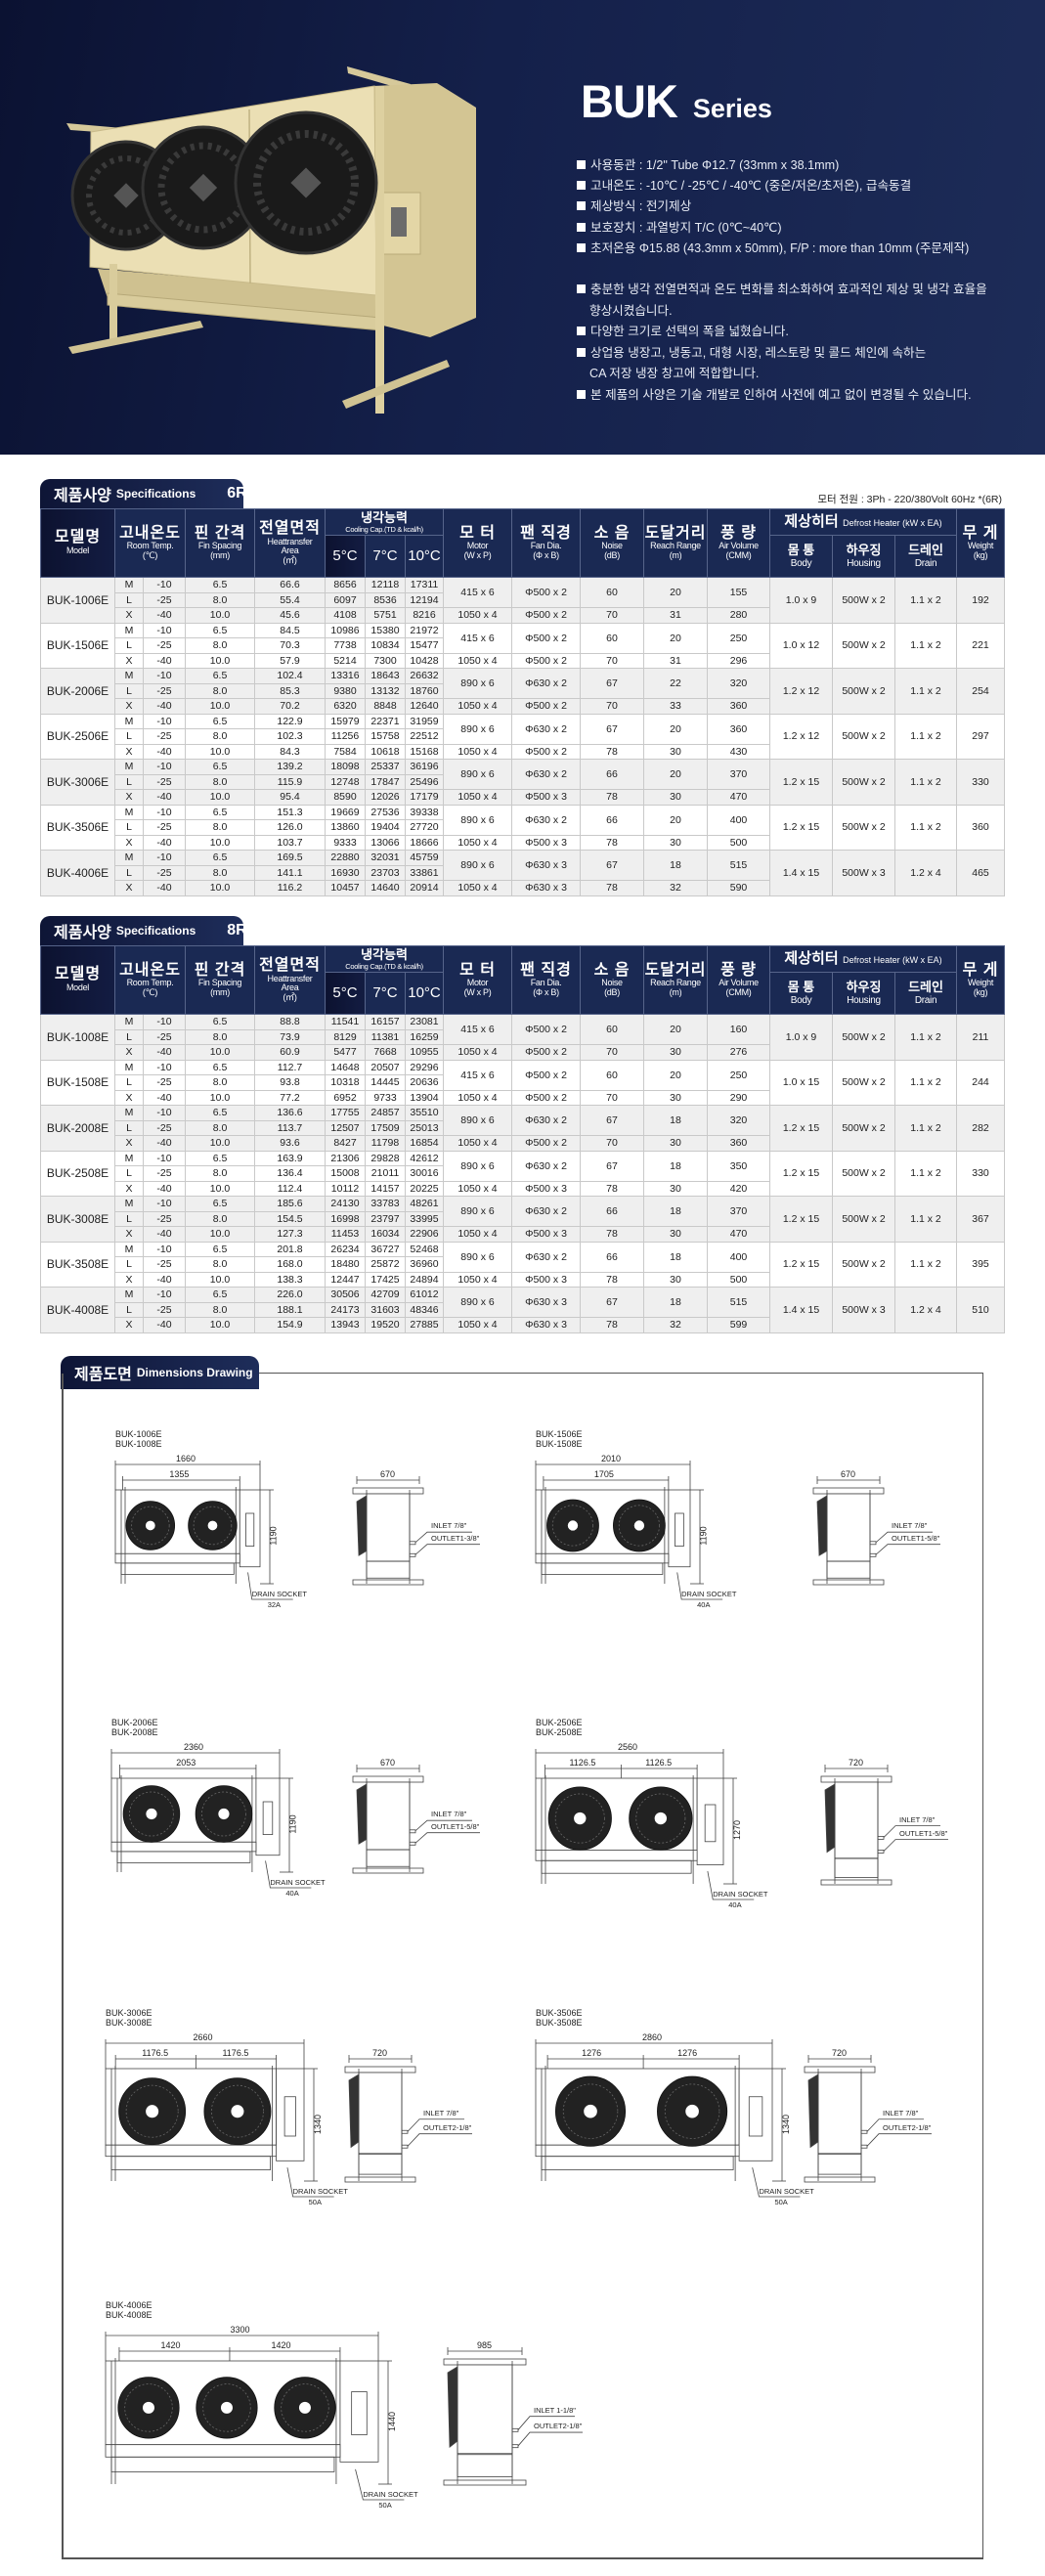 The height and width of the screenshot is (2576, 1045). Describe the element at coordinates (686, 228) in the screenshot. I see `spec-text: 보호장치 : 과열방지 T/C (0℃~40℃)` at that location.